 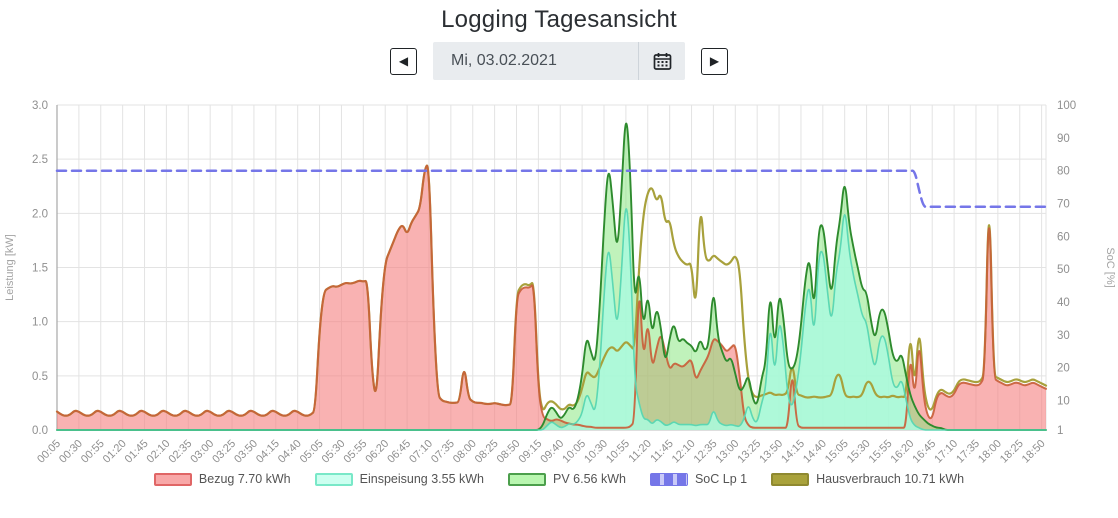 I want to click on legend-item-bezug: Bezug 7.70 kWh, so click(x=222, y=479).